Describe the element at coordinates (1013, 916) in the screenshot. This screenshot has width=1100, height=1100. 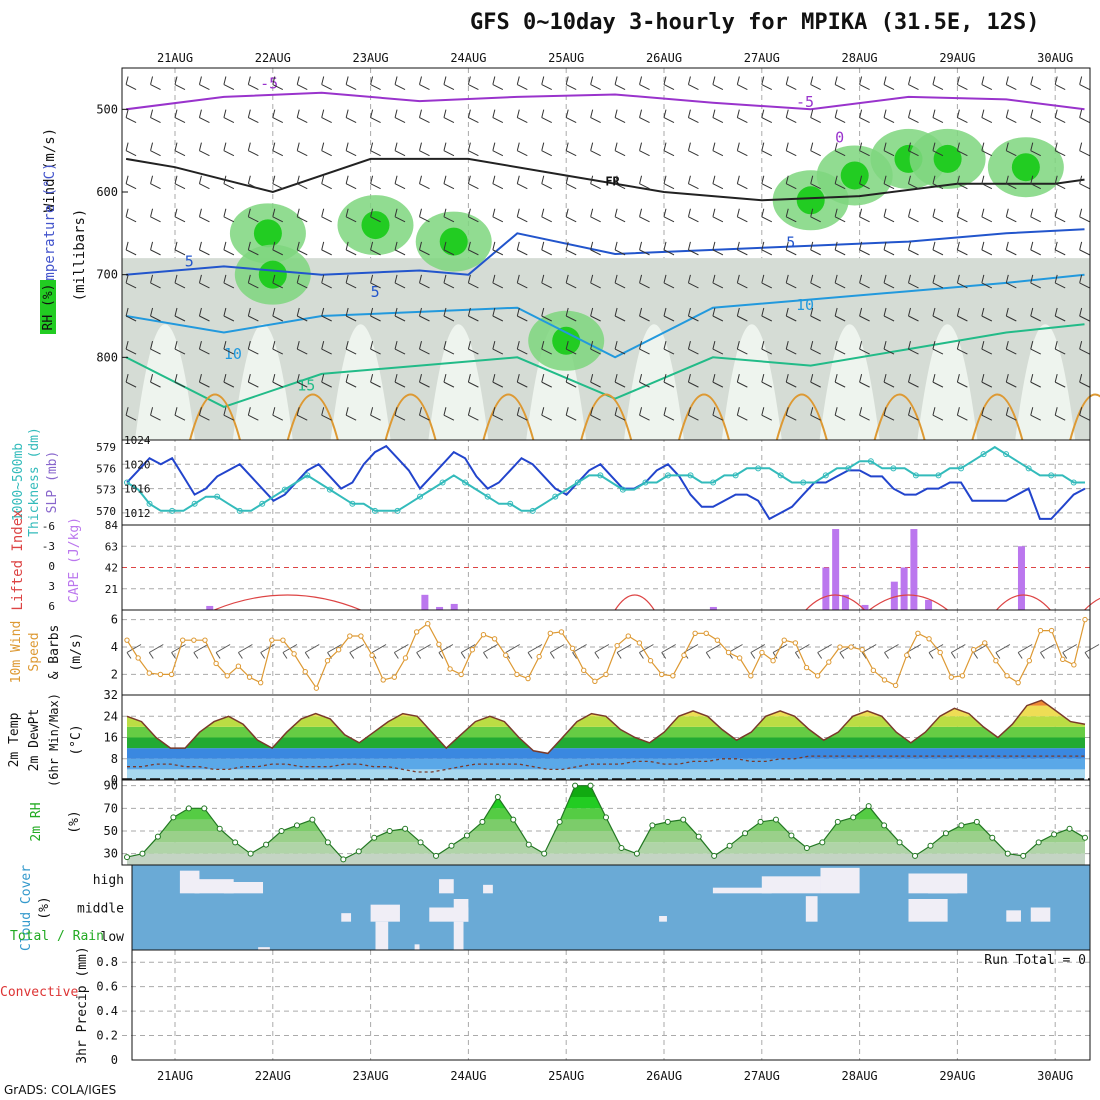
I see `cloud-middle-bar` at that location.